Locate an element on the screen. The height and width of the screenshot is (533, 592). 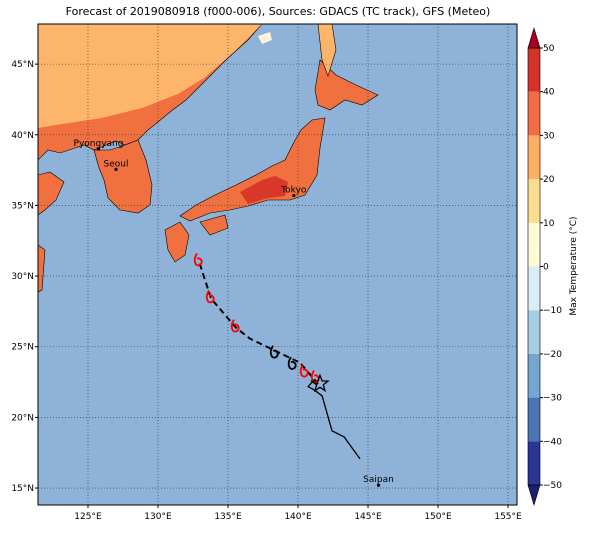
current-position-star is located at coordinates (320, 383).